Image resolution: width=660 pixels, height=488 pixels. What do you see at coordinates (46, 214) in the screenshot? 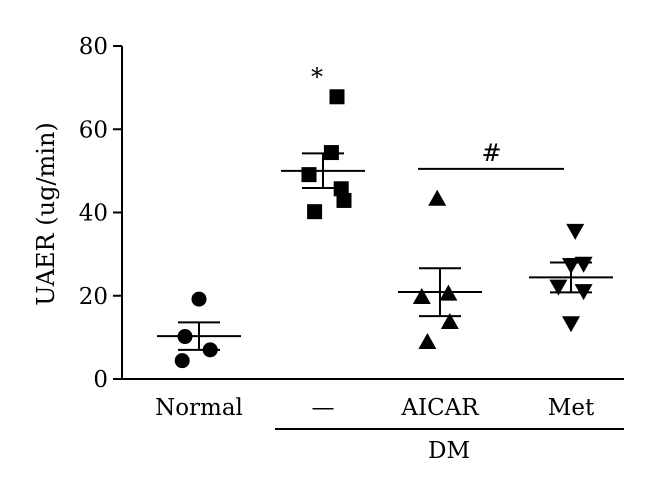
I see `y-axis-title: UAER (ug/min)` at bounding box center [46, 214].